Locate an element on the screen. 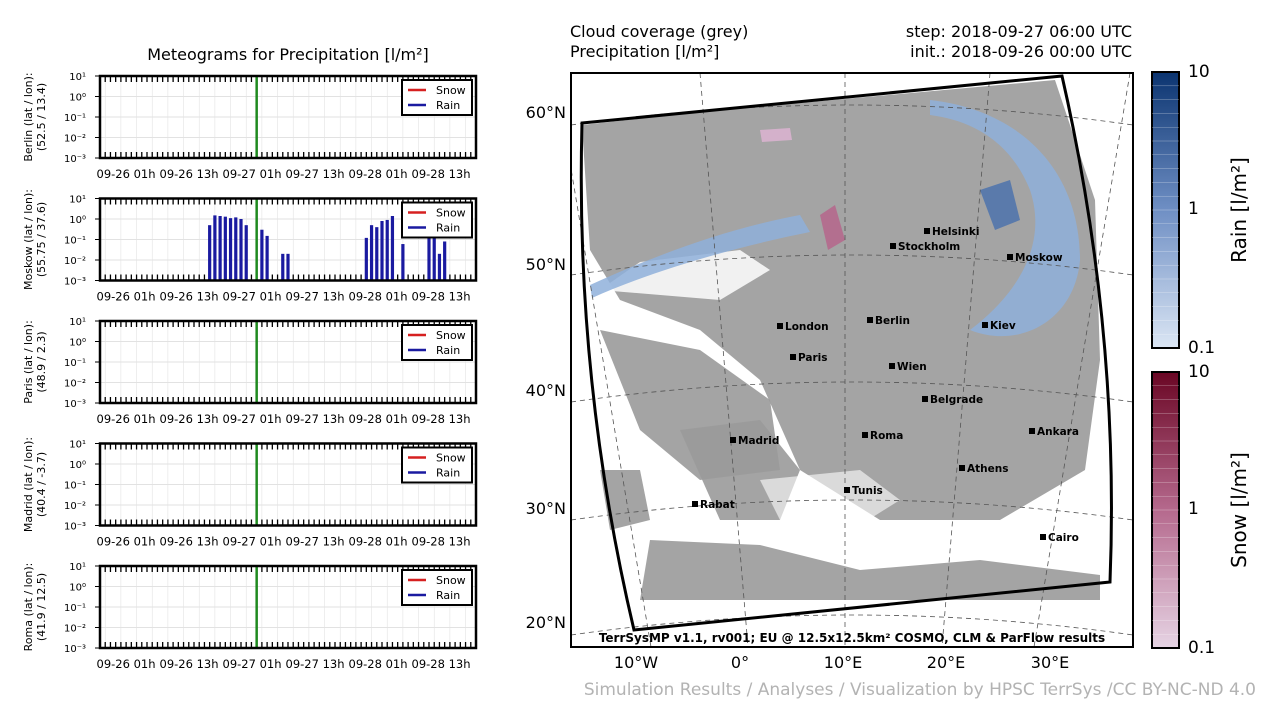 This screenshot has width=1280, height=720. lat-label: 50°N is located at coordinates (546, 264).